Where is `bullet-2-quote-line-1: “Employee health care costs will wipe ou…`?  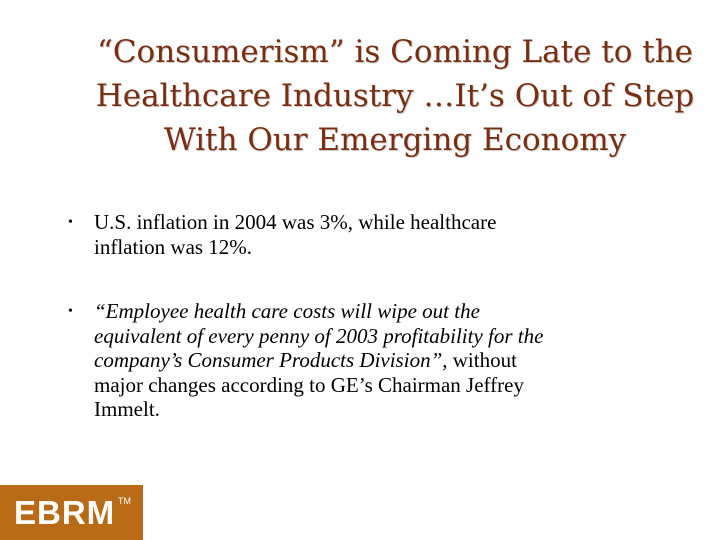 bullet-2-quote-line-1: “Employee health care costs will wipe ou… is located at coordinates (287, 311).